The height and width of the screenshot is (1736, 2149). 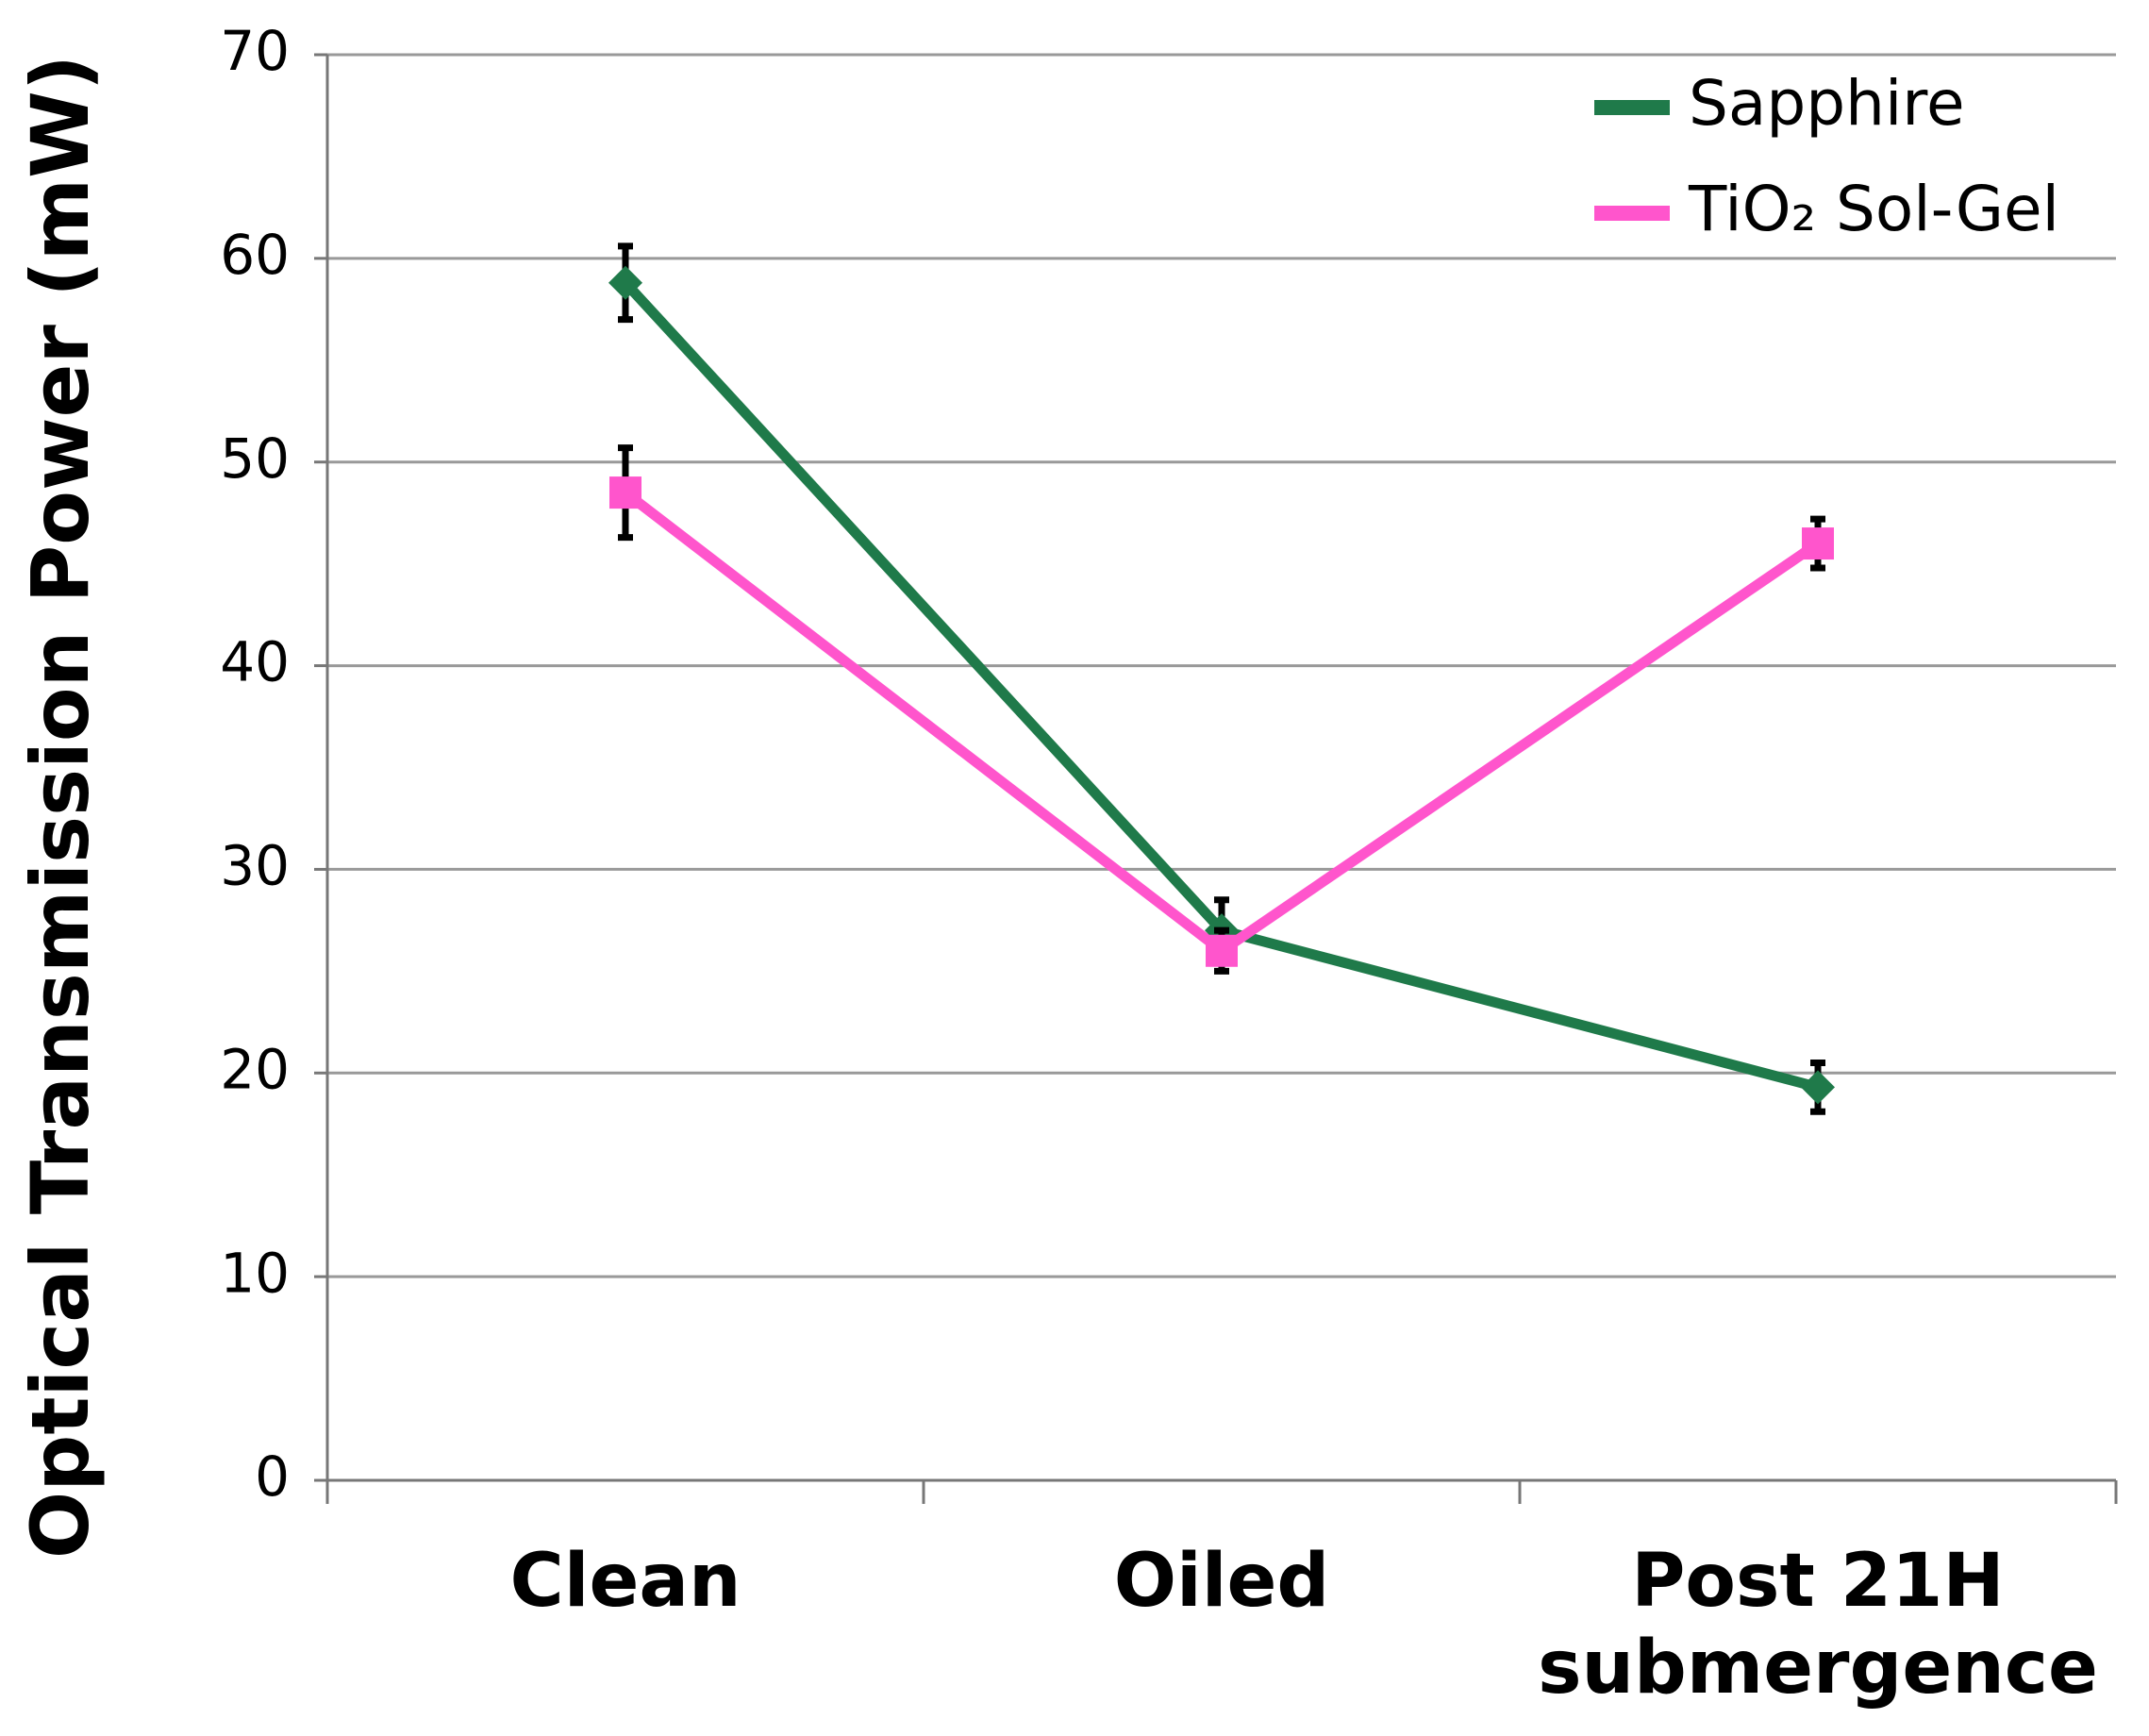 What do you see at coordinates (1221, 1582) in the screenshot?
I see `x-tick-label: Oiled` at bounding box center [1221, 1582].